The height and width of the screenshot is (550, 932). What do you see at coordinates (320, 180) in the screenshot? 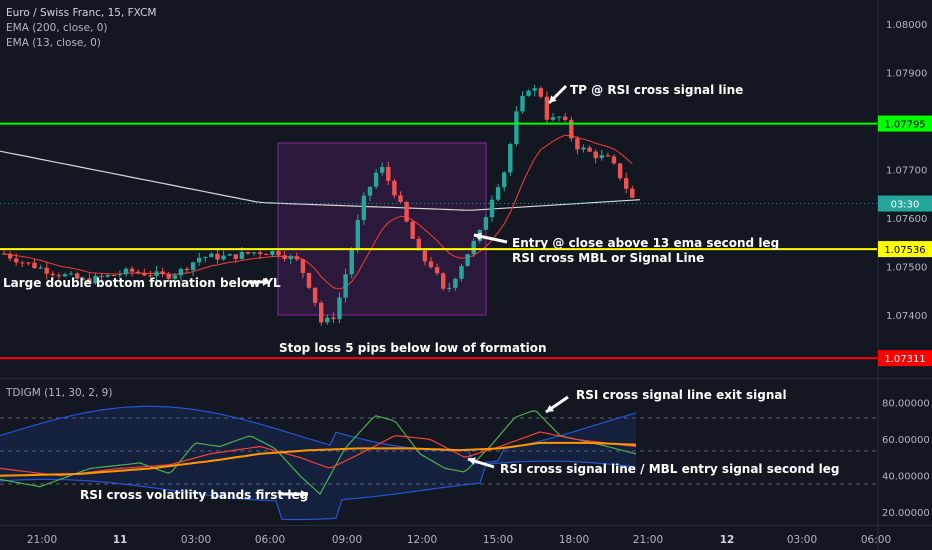
I see `ema200-line` at bounding box center [320, 180].